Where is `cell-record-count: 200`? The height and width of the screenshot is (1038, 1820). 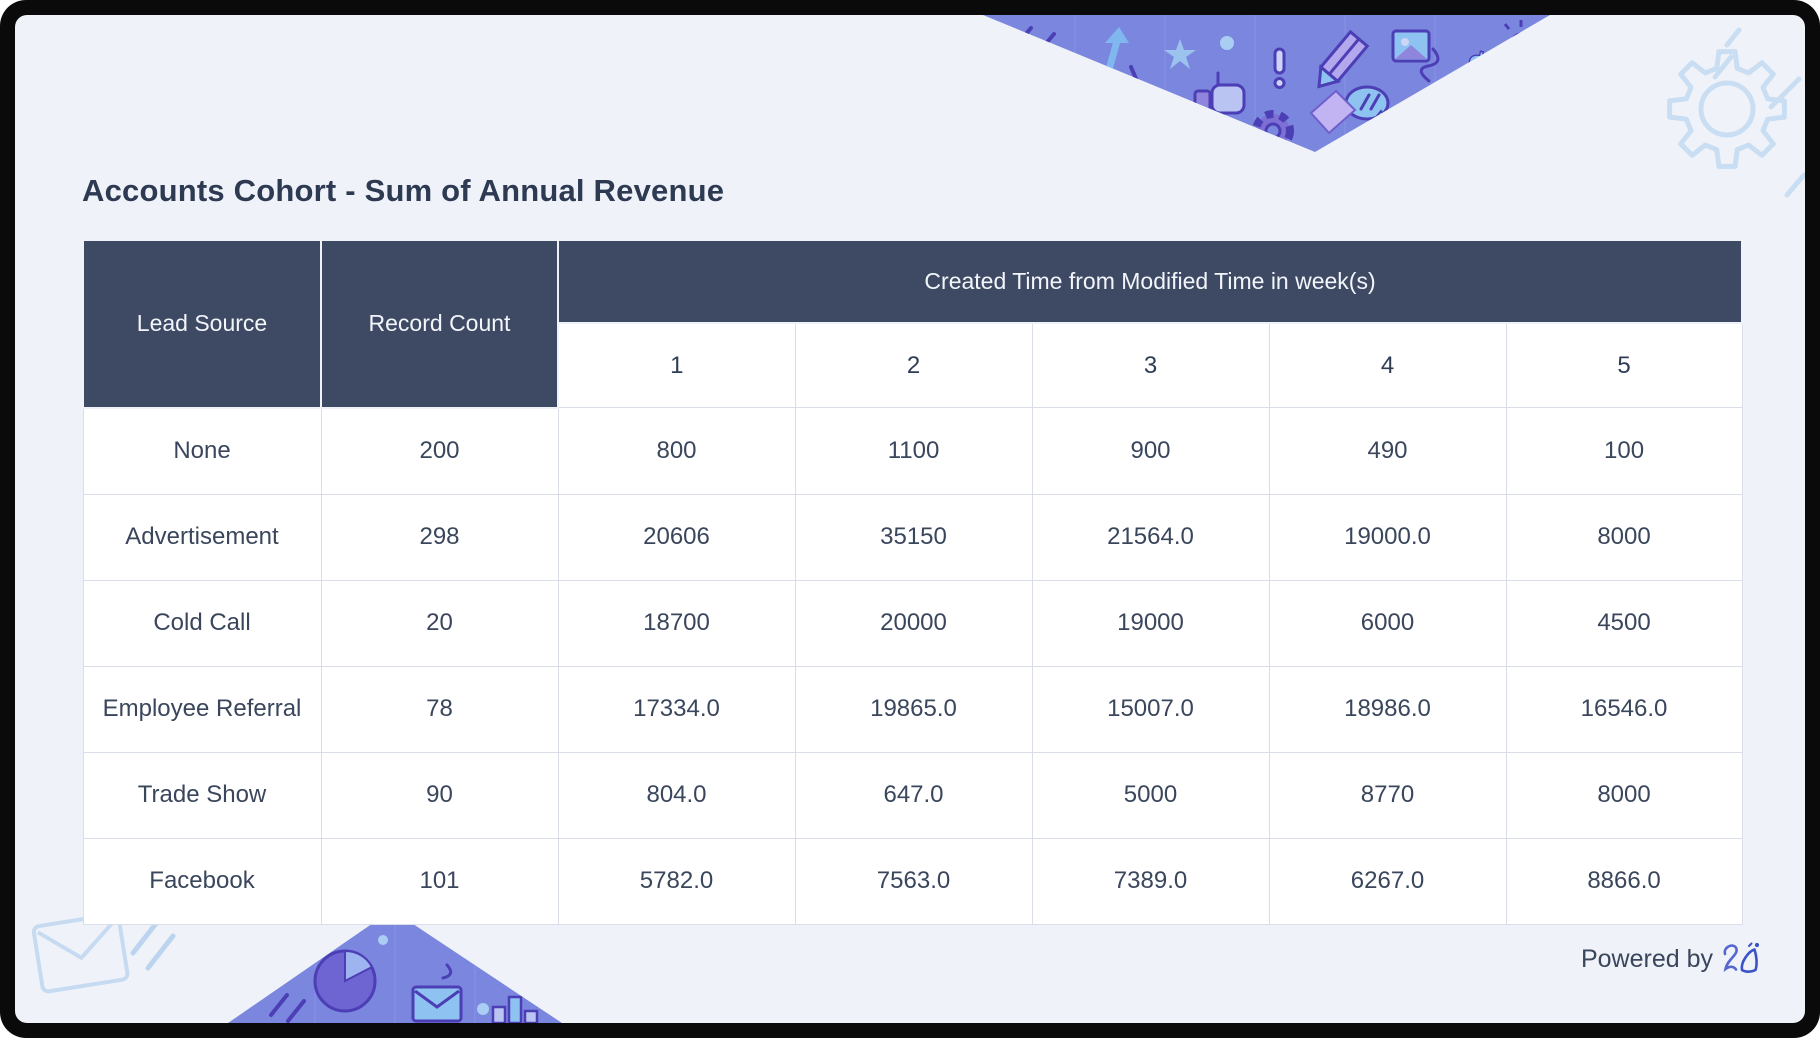
cell-record-count: 200 is located at coordinates (439, 451).